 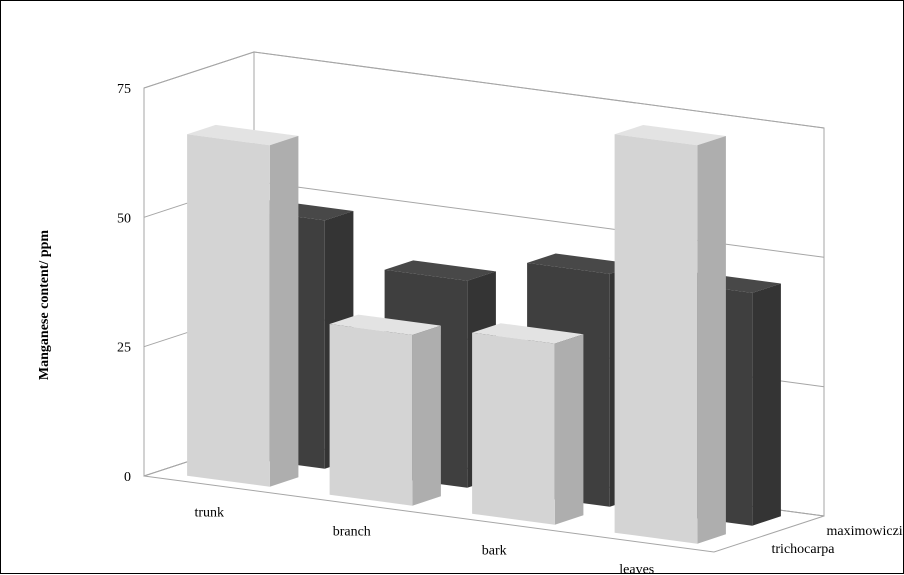 I want to click on y-tick-label: 25, so click(x=124, y=348).